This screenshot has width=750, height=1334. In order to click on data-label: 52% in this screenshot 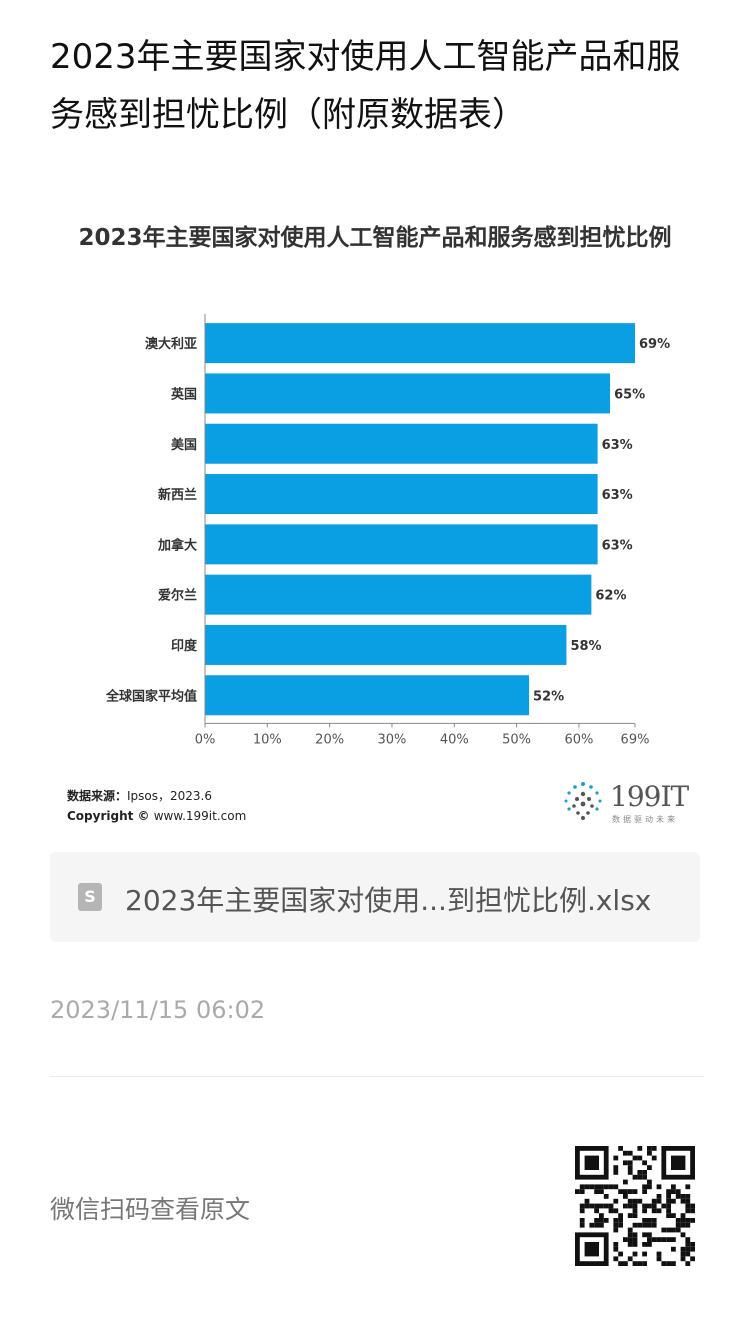, I will do `click(548, 696)`.